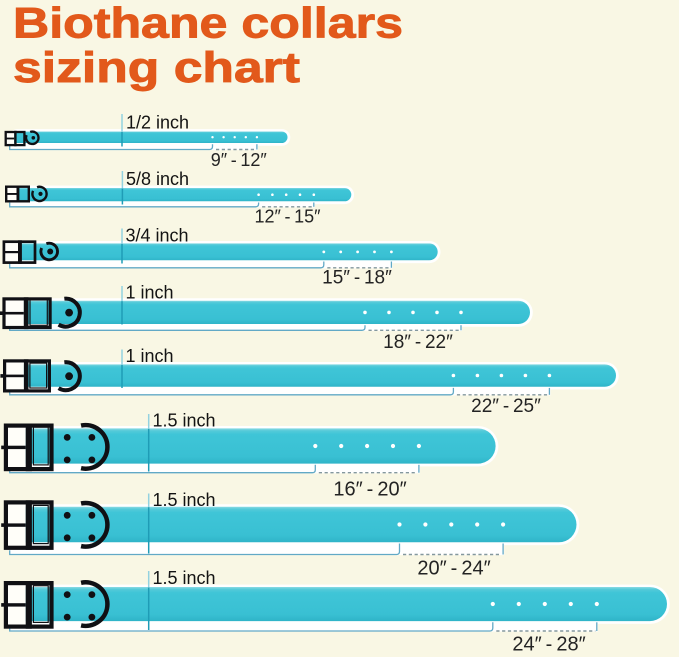  What do you see at coordinates (208, 24) in the screenshot?
I see `svg-text: Biothane collars` at bounding box center [208, 24].